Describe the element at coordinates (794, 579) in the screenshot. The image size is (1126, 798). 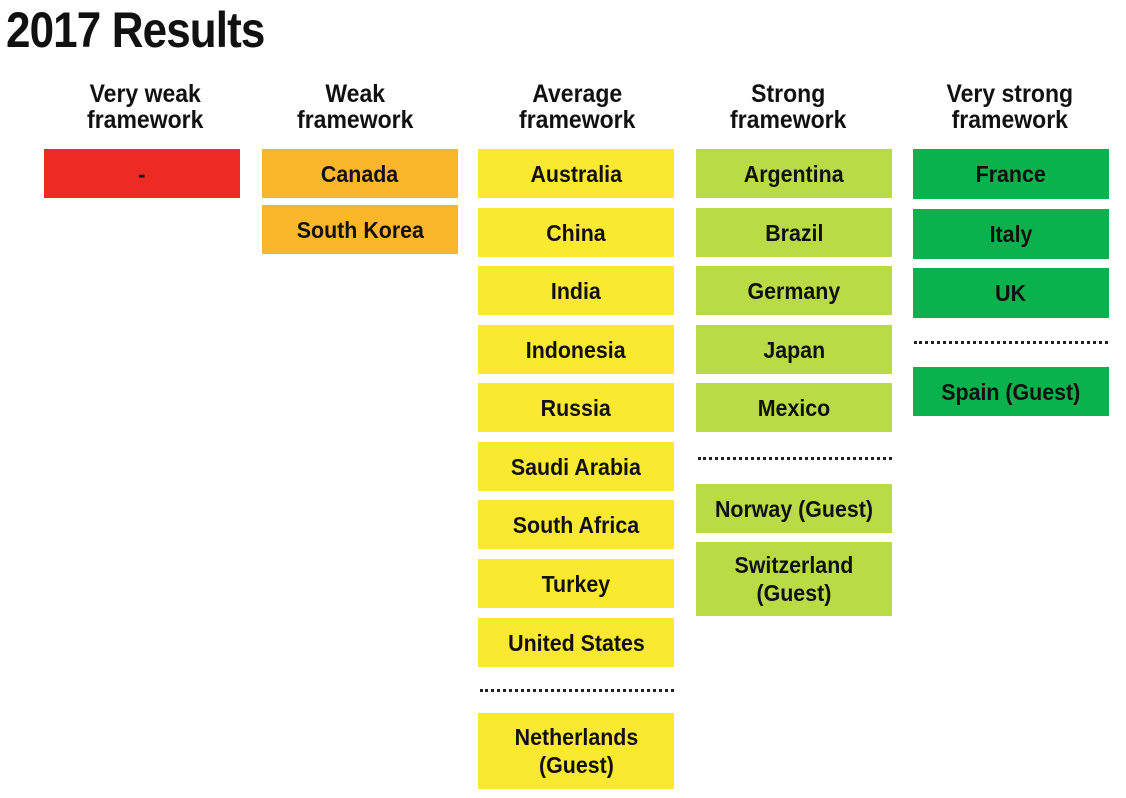
I see `guest-country-box: Switzerland (Guest)` at that location.